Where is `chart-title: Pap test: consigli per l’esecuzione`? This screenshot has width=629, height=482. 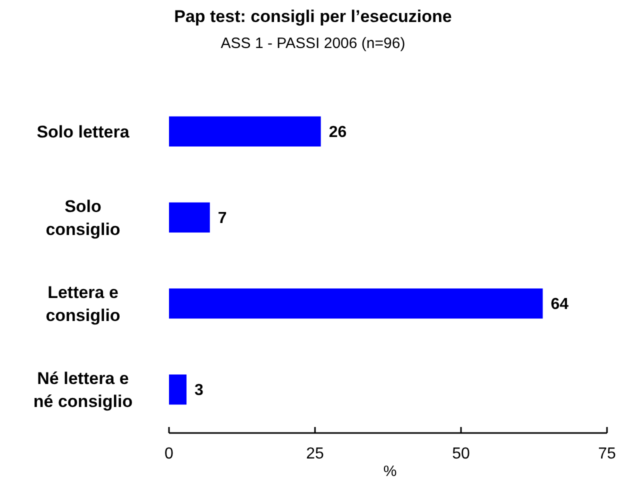 chart-title: Pap test: consigli per l’esecuzione is located at coordinates (313, 16).